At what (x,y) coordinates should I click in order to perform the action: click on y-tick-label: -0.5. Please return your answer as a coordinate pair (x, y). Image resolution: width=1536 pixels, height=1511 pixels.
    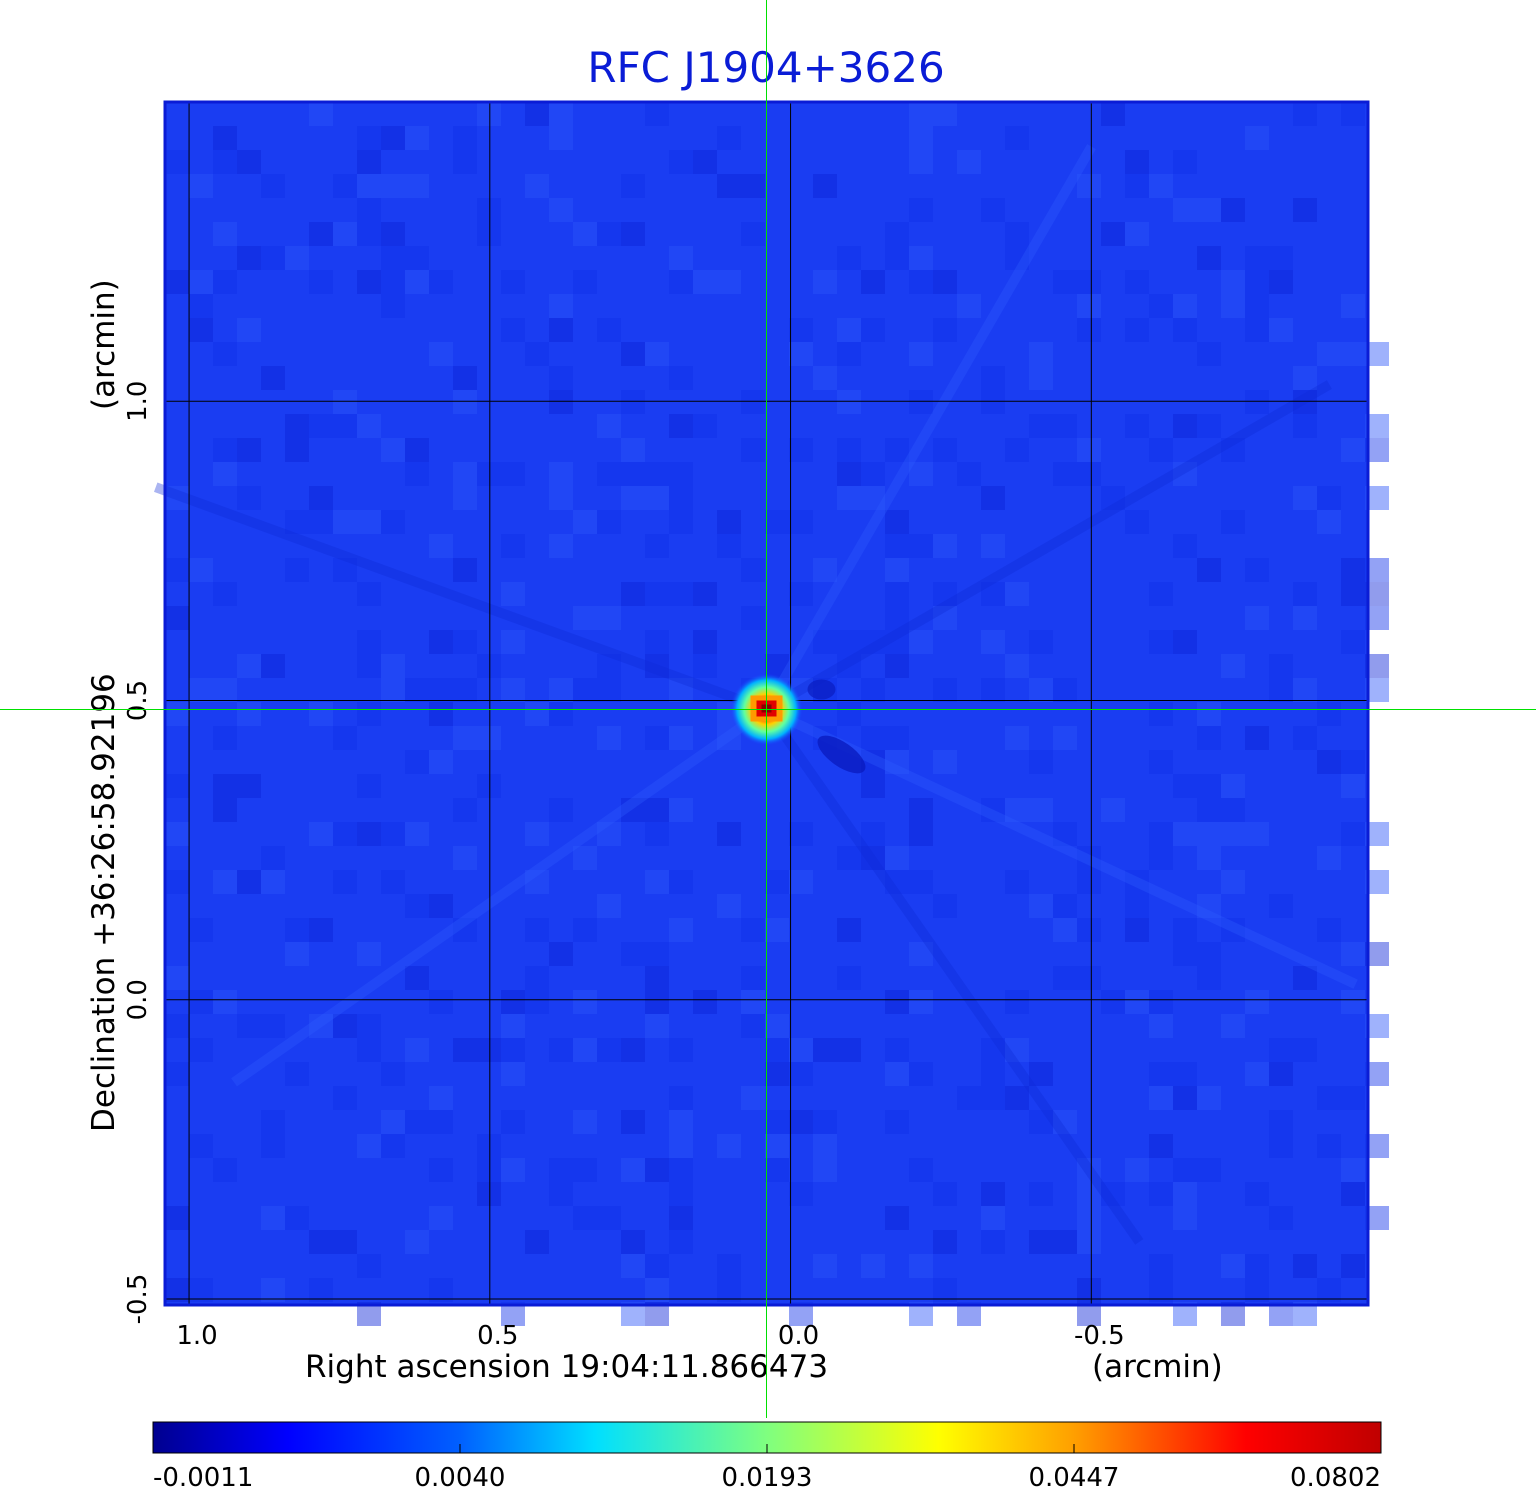
    Looking at the image, I should click on (138, 1299).